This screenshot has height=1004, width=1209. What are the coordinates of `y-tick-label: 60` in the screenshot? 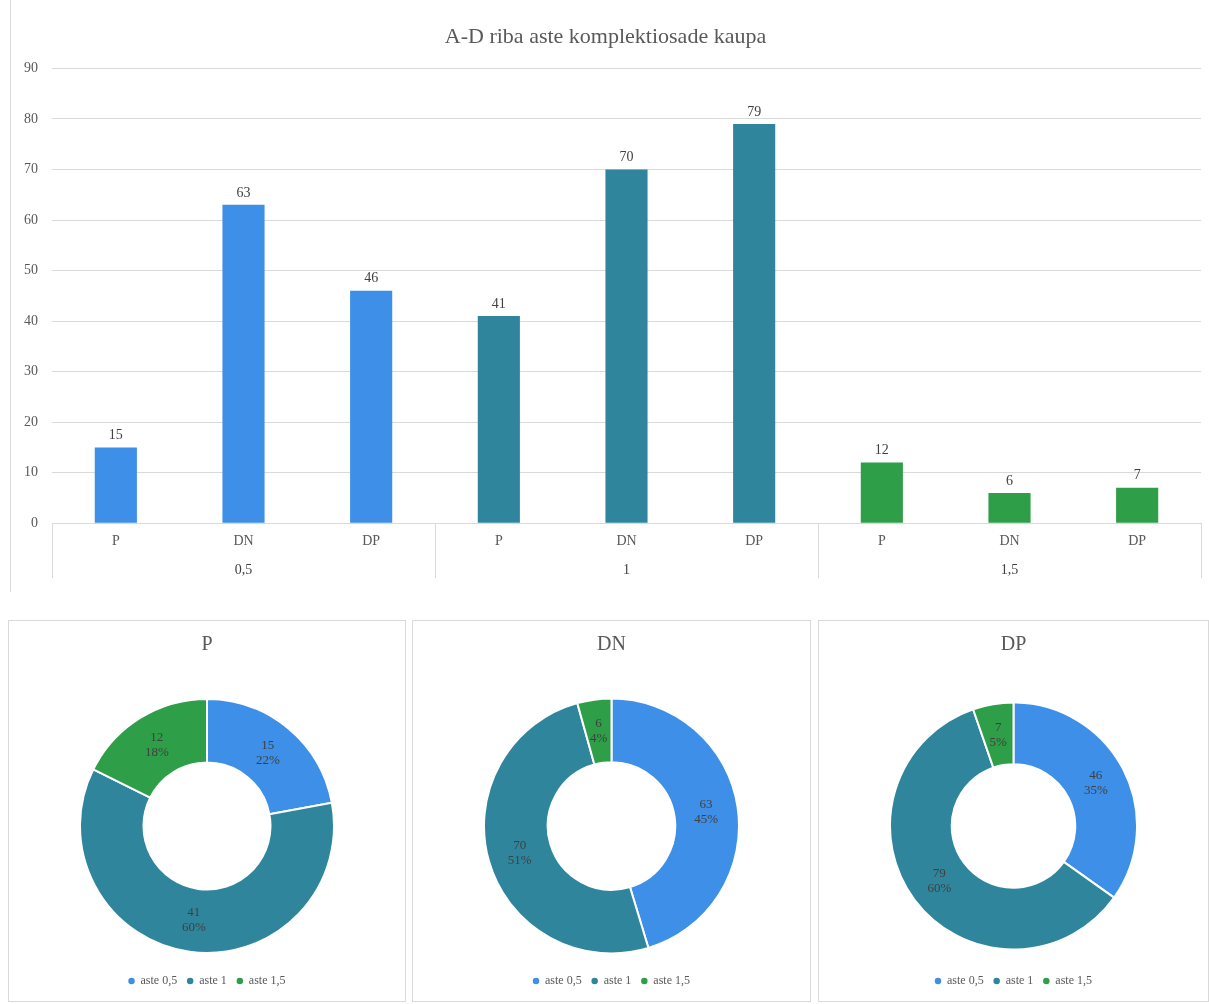 It's located at (31, 219).